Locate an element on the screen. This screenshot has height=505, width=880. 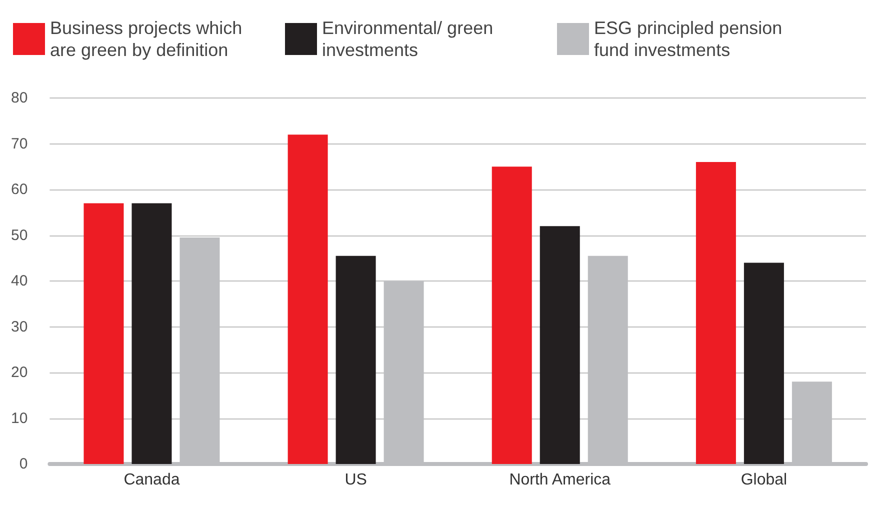
y-tick-label: 40 is located at coordinates (19, 281).